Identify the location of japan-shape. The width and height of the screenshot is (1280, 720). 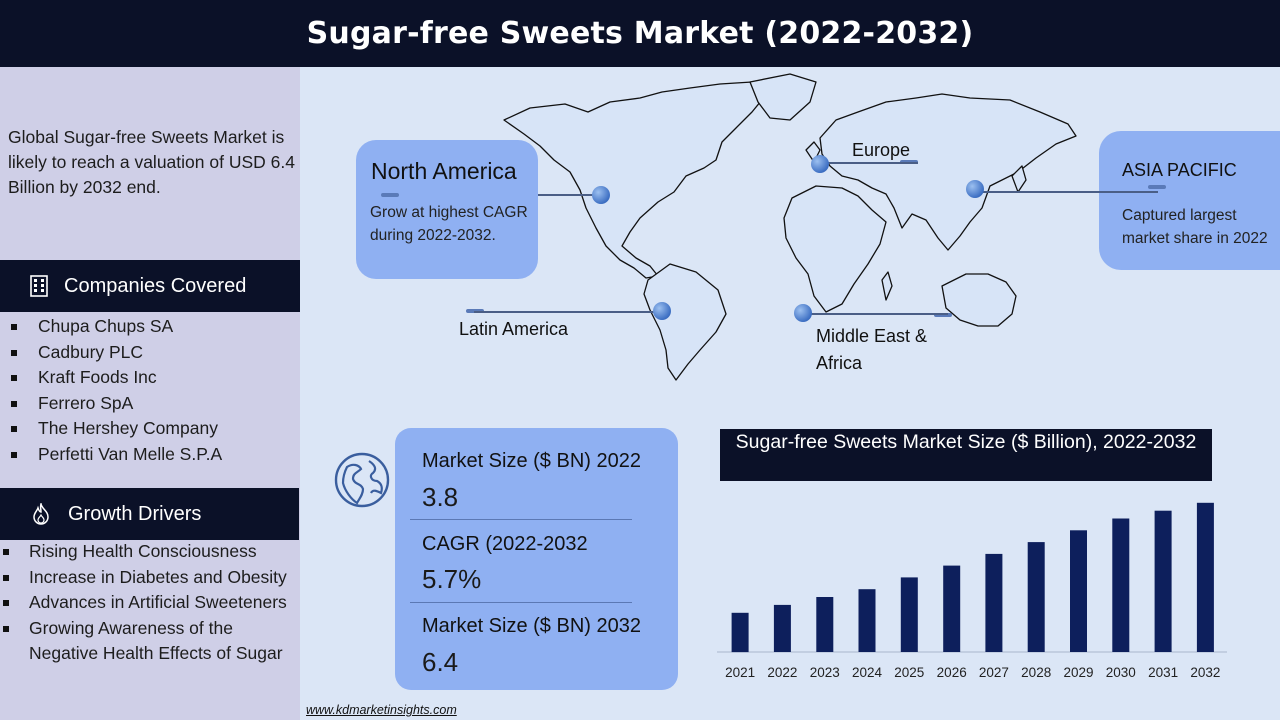
(1019, 179).